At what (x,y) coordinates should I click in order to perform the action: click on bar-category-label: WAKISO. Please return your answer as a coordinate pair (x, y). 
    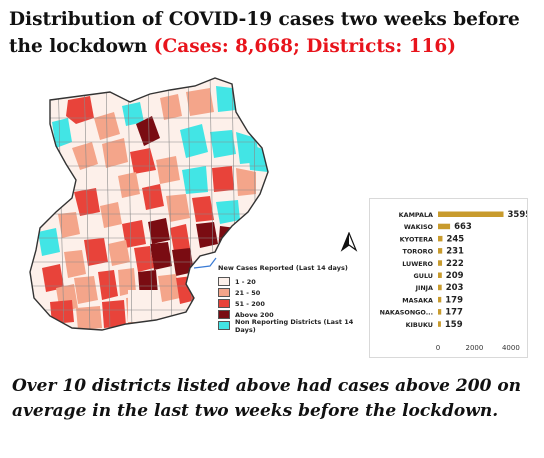
    Looking at the image, I should click on (419, 227).